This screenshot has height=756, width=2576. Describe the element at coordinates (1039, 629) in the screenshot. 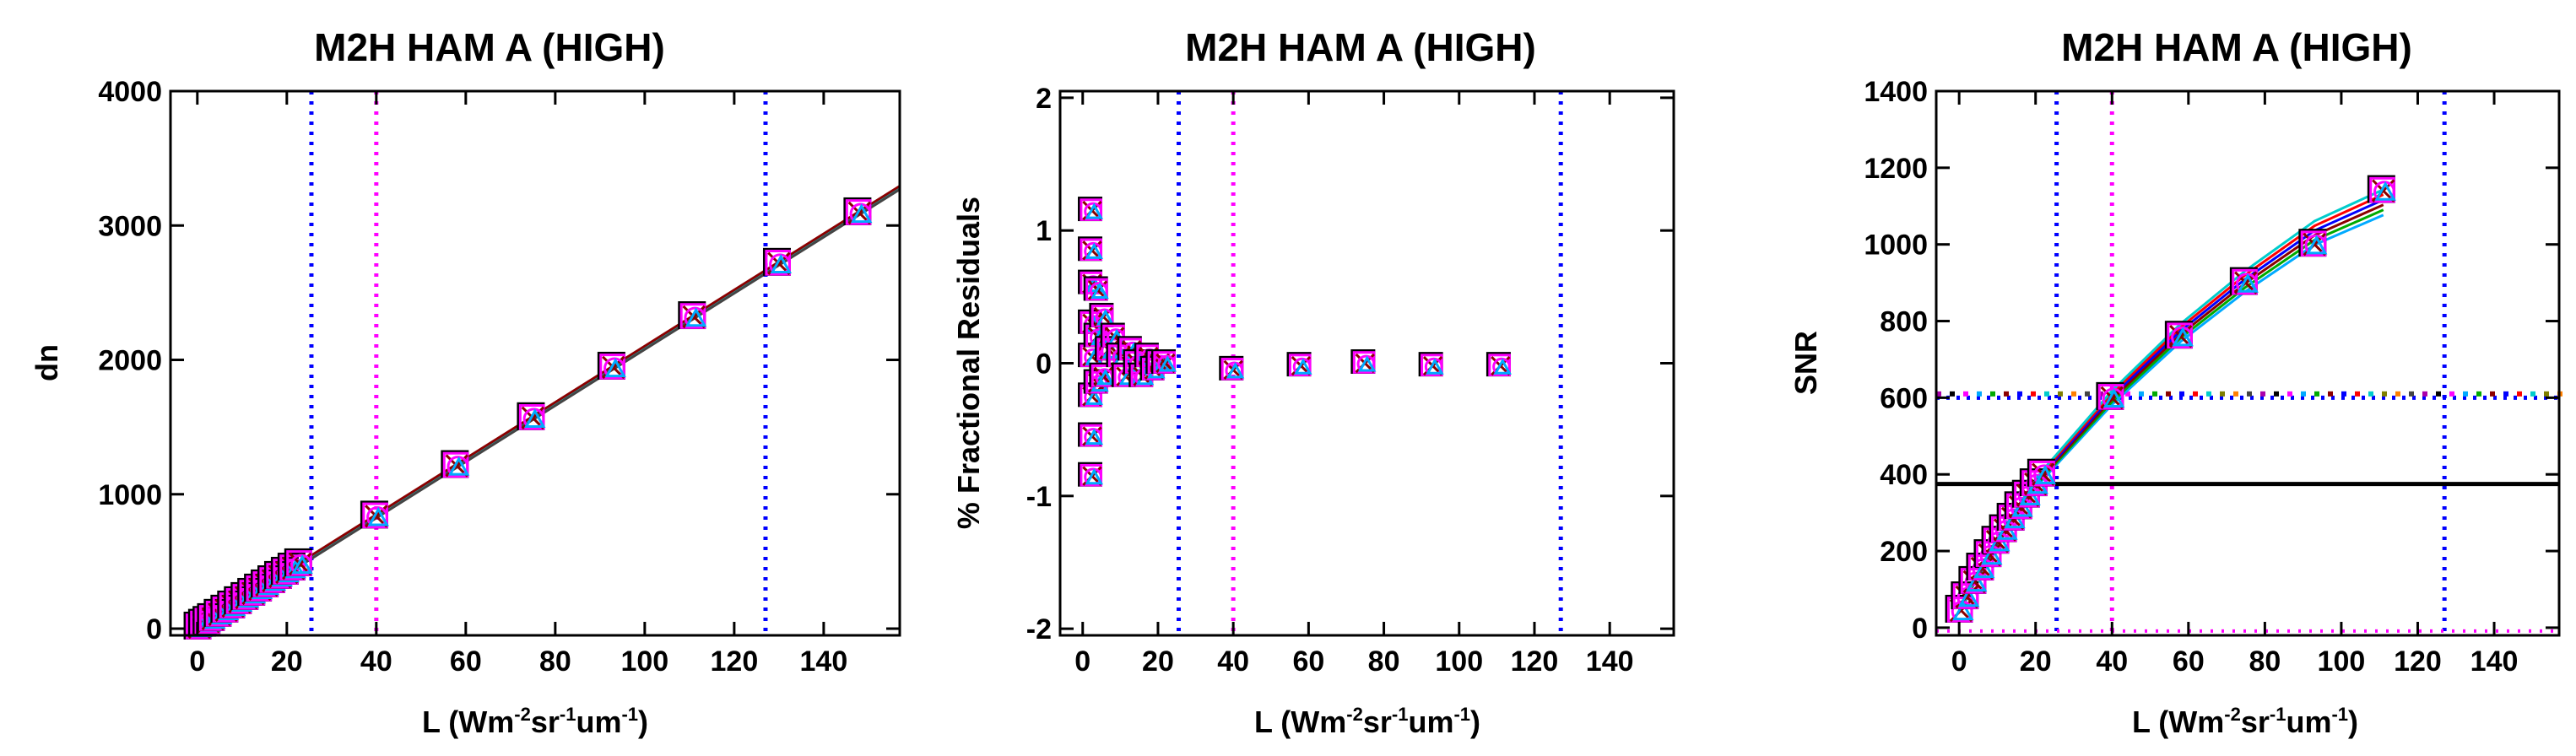

I see `y-tick-label: -2` at that location.